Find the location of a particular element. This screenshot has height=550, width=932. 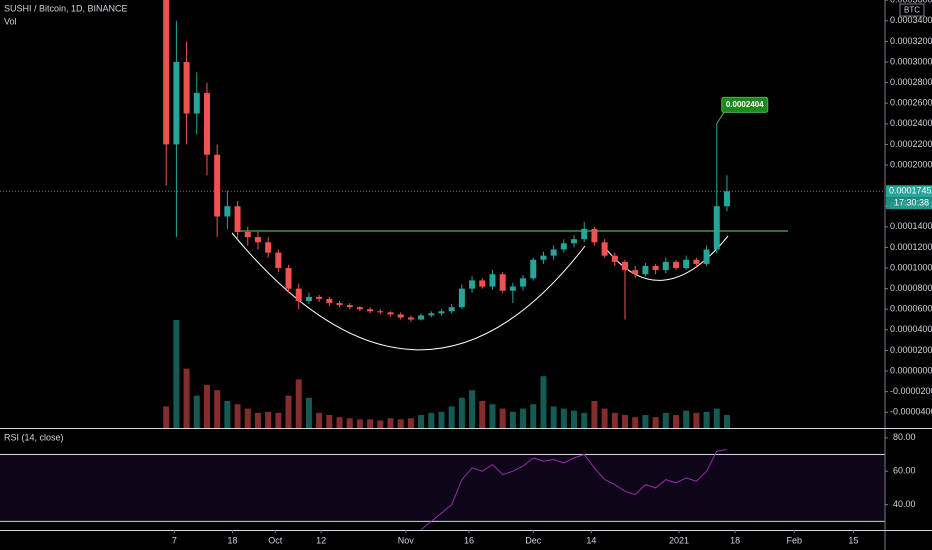

y-tick-label: 0.0000000 is located at coordinates (911, 370).